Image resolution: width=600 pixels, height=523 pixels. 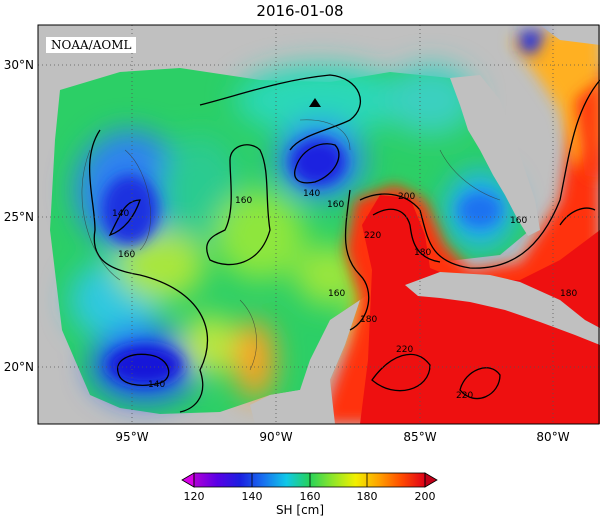 I want to click on lon-axis: 95°W 90°W 85°W 80°W, so click(x=342, y=437).